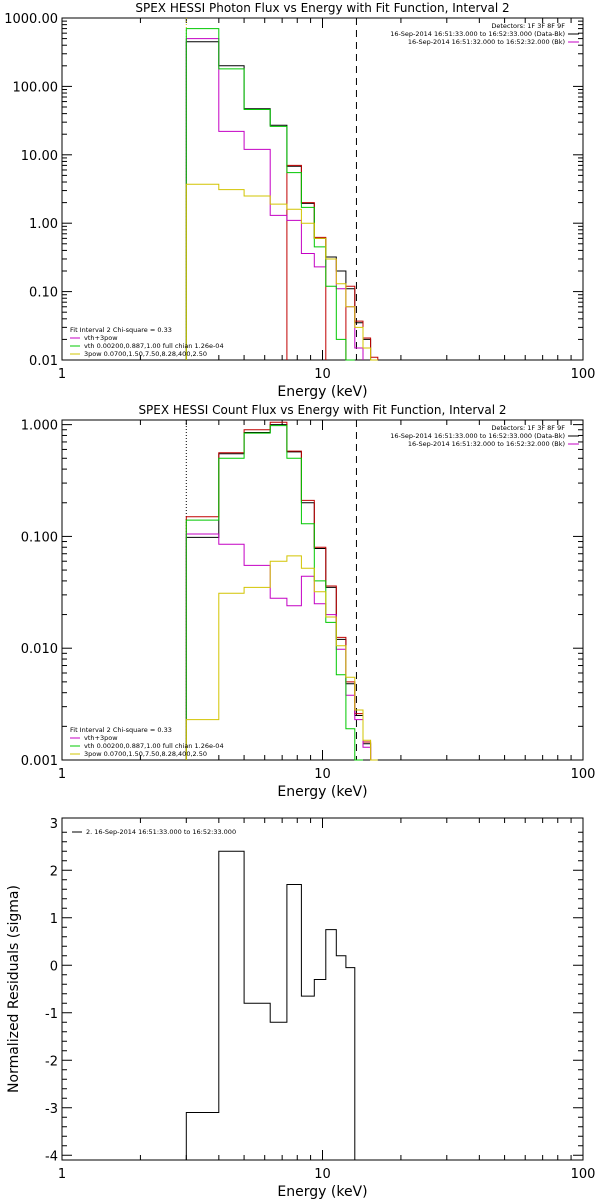 The image size is (600, 1200). What do you see at coordinates (39, 761) in the screenshot?
I see `y-tick-label: 0.001` at bounding box center [39, 761].